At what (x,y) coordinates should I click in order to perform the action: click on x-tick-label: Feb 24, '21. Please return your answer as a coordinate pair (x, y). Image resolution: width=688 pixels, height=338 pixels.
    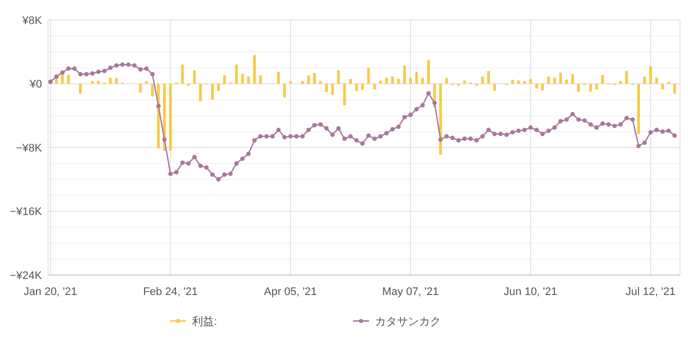
    Looking at the image, I should click on (170, 292).